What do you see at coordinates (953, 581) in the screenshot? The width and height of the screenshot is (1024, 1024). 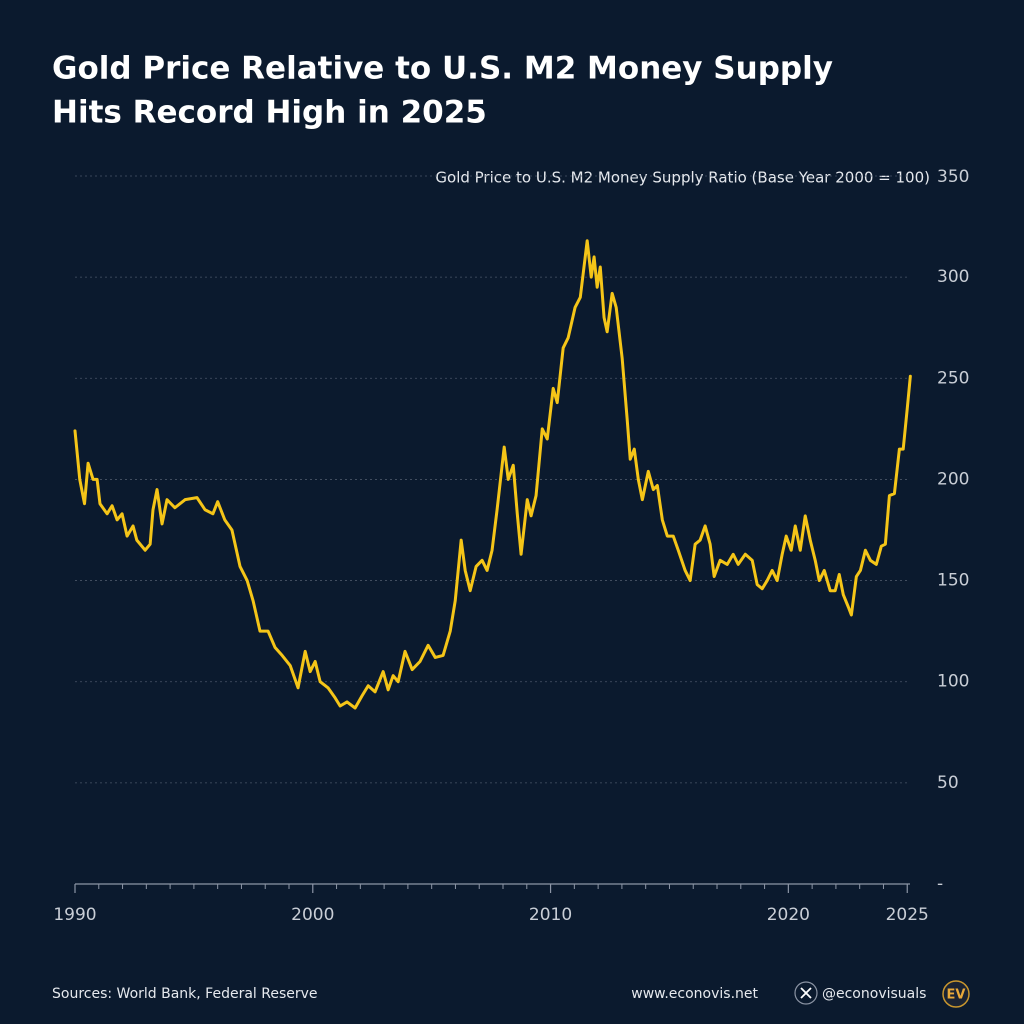 I see `y-tick-label: 150` at bounding box center [953, 581].